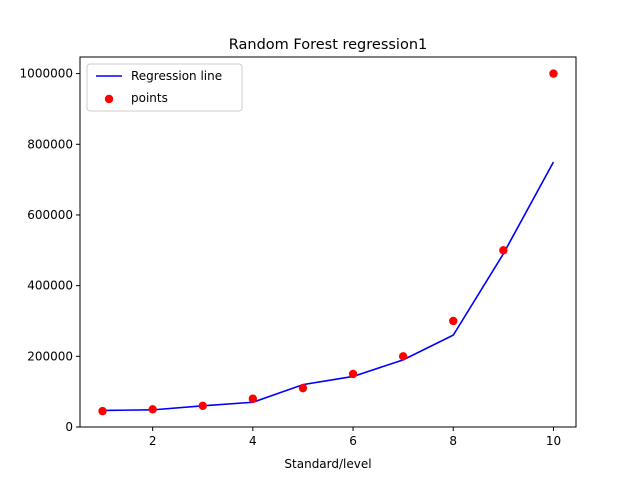 The height and width of the screenshot is (484, 640). What do you see at coordinates (46, 74) in the screenshot?
I see `y-tick-label: 1000000` at bounding box center [46, 74].